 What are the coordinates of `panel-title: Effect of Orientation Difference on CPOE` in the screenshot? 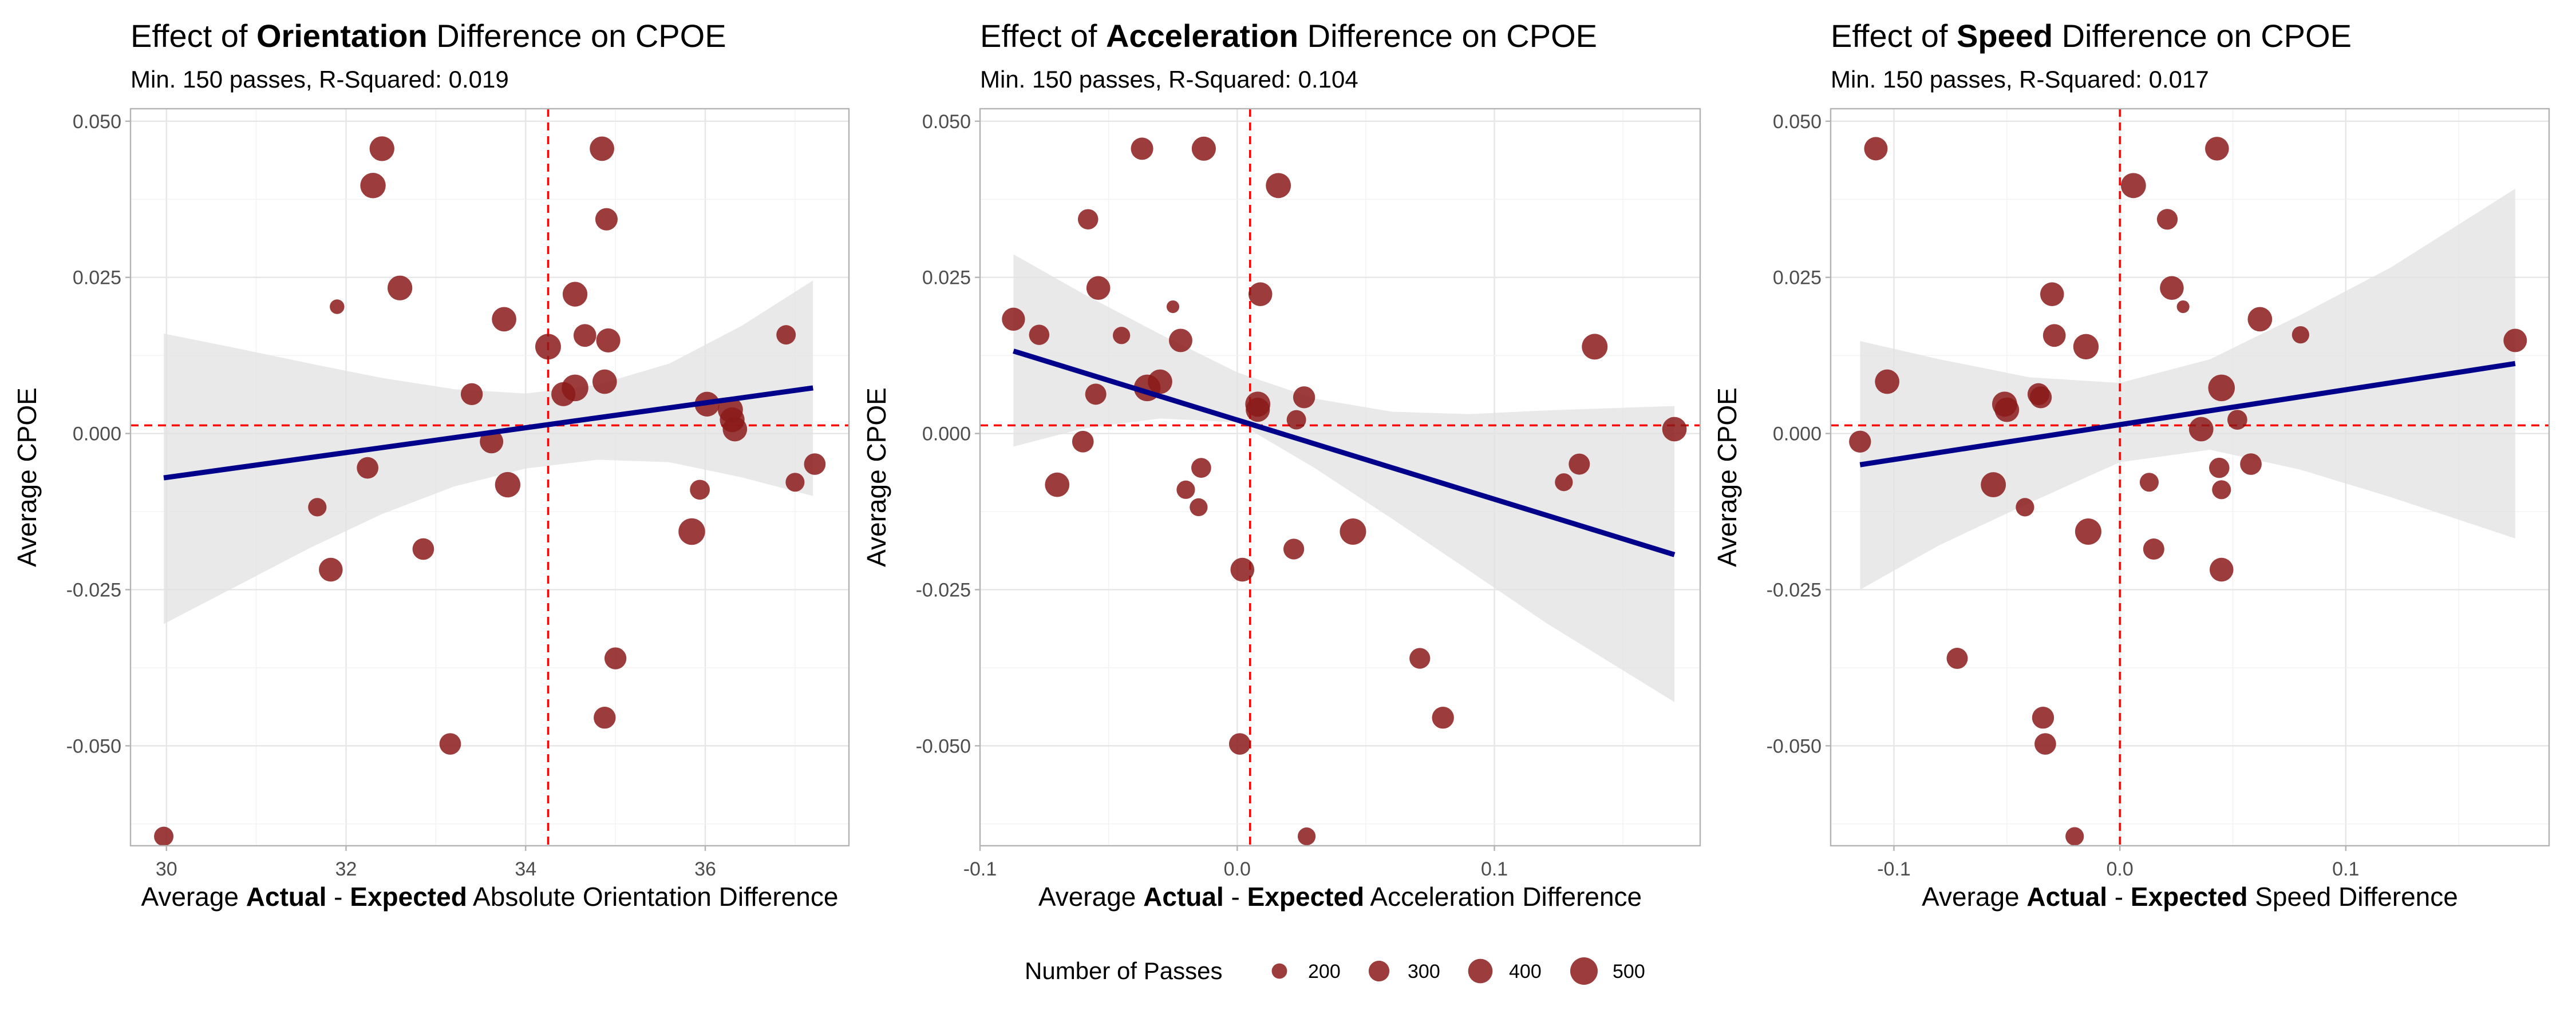 It's located at (428, 36).